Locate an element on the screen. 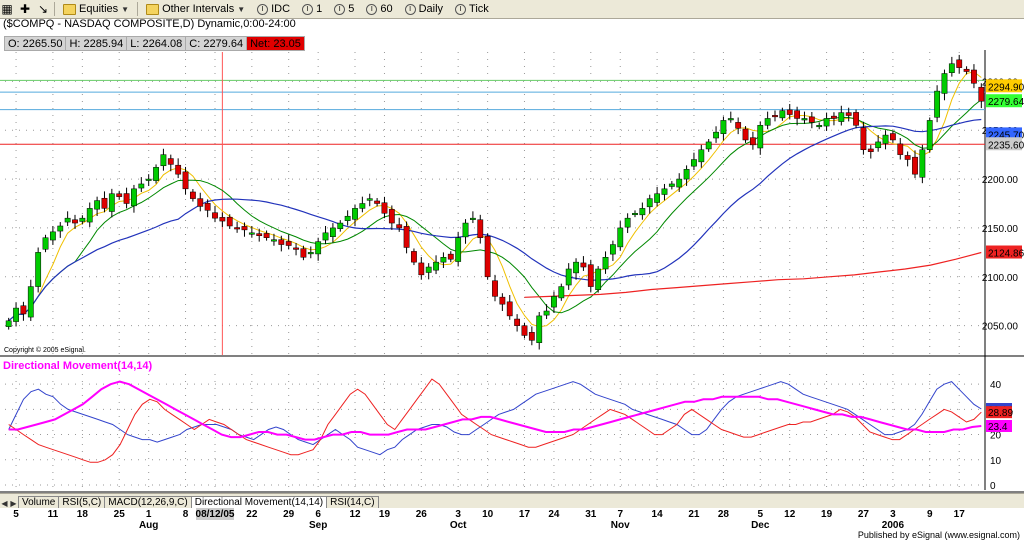 The height and width of the screenshot is (543, 1024). add-icon: ✚ is located at coordinates (25, 9).